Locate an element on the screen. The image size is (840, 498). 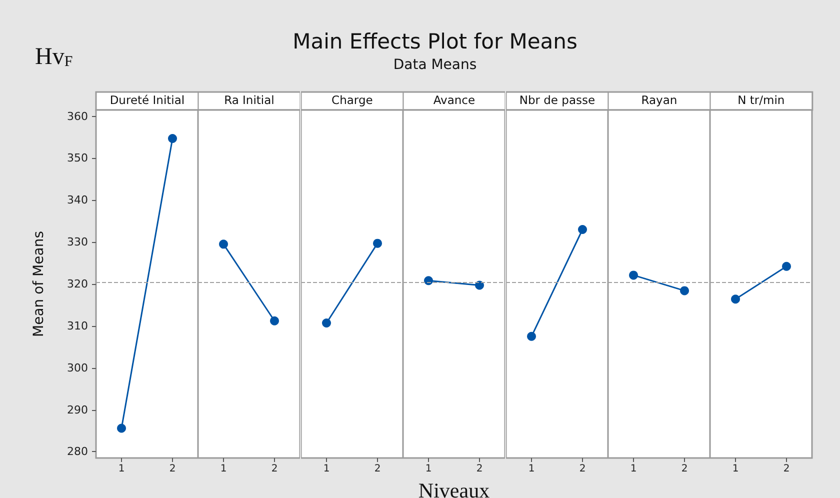
y-tick-label: 350 is located at coordinates (77, 158).